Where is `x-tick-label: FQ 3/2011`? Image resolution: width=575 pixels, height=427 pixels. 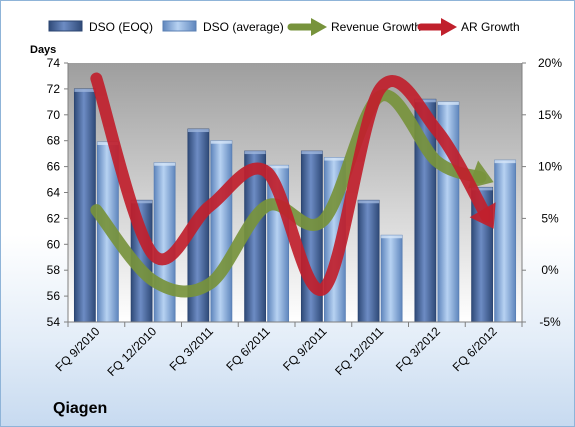
x-tick-label: FQ 3/2011 is located at coordinates (192, 349).